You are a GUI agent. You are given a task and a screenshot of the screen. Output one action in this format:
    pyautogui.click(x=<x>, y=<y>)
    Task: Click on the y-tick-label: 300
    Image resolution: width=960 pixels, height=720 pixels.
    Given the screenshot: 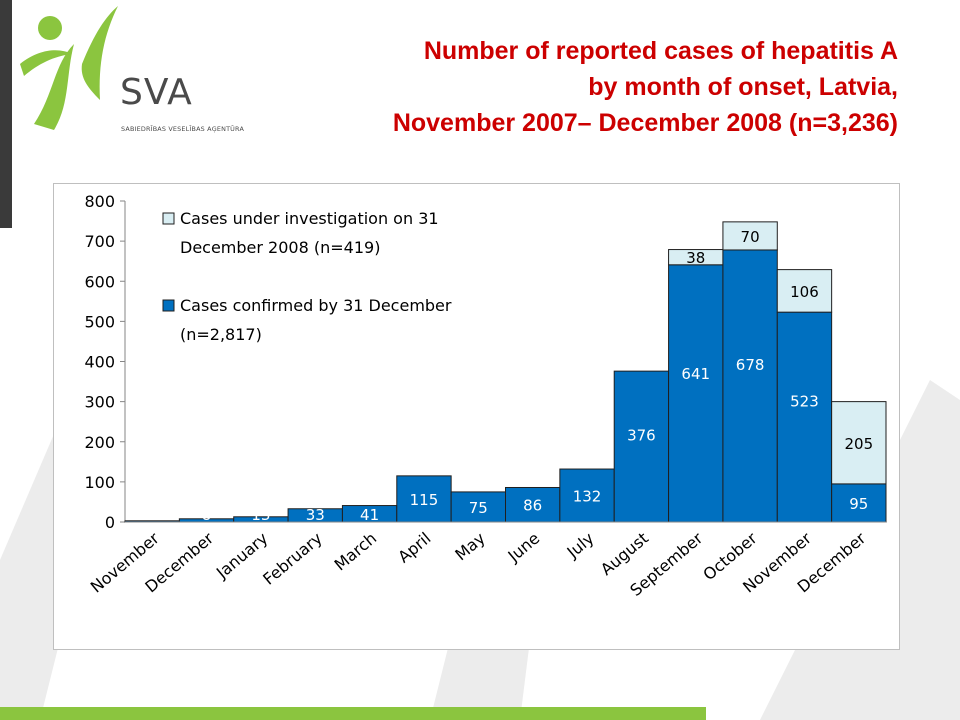 What is the action you would take?
    pyautogui.click(x=99, y=402)
    